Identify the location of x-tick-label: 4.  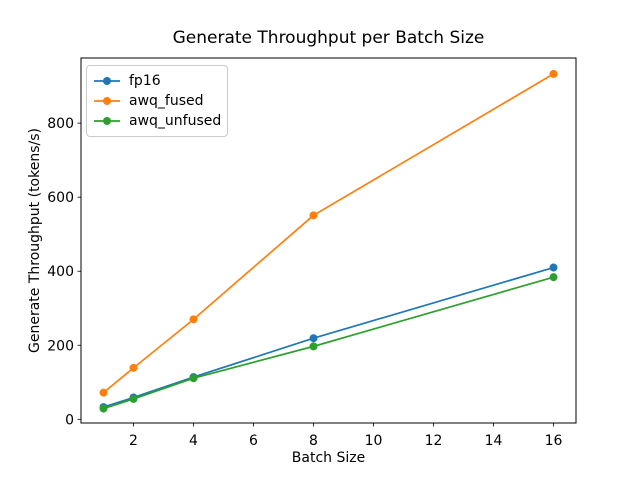
(193, 441).